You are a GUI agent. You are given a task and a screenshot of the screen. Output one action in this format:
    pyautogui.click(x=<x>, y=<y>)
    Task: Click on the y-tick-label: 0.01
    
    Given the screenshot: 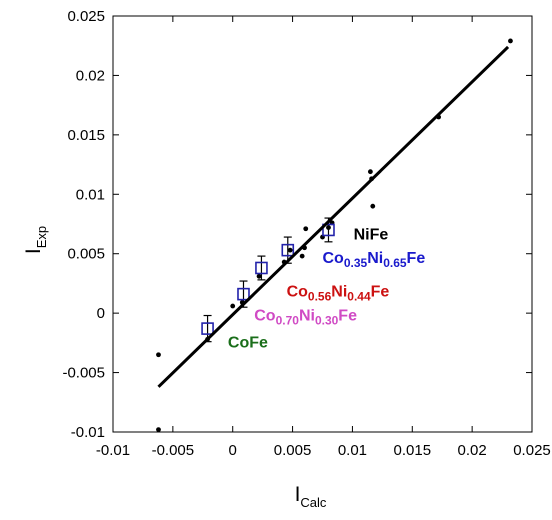 What is the action you would take?
    pyautogui.click(x=90, y=194)
    